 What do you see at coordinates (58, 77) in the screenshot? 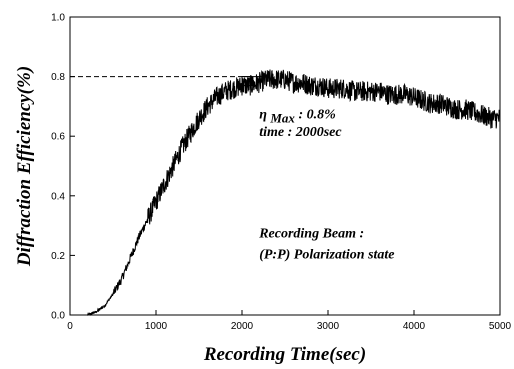
I see `y-tick-label: 0.8` at bounding box center [58, 77].